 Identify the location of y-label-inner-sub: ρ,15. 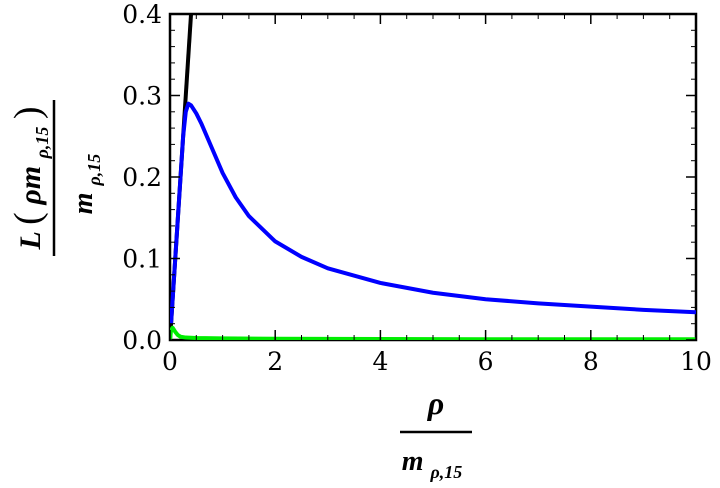
(42, 143).